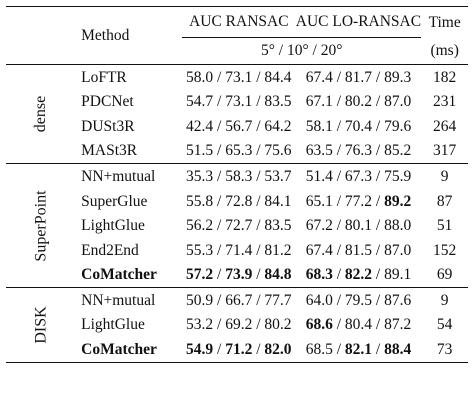  I want to click on time-value: 9, so click(444, 176).